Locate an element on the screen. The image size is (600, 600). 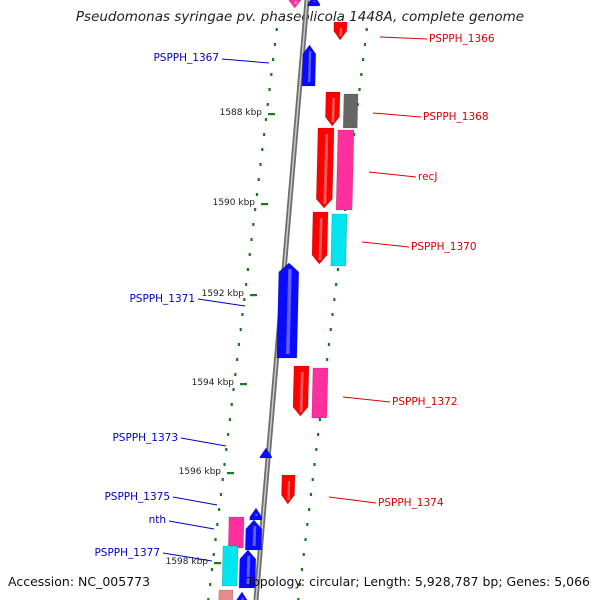
label-pspph-1372: PSPPH_1372 is located at coordinates (425, 402).